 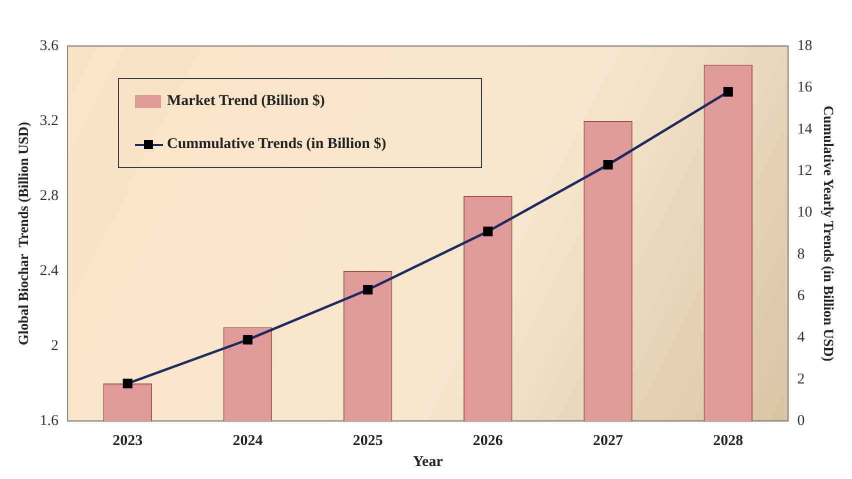 I want to click on y-tick-label: 2.8, so click(x=49, y=196).